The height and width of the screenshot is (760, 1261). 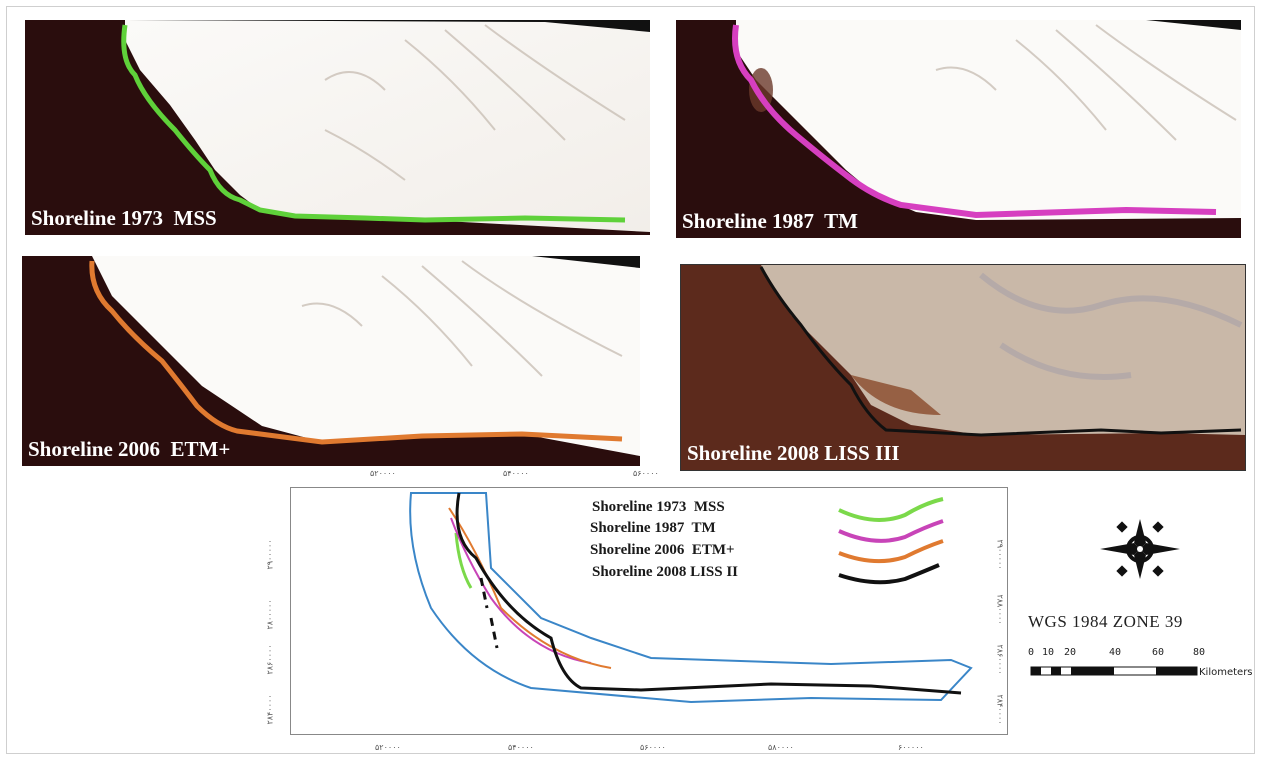 I want to click on tick-label-top: ۵۴۰۰۰۰, so click(x=516, y=473).